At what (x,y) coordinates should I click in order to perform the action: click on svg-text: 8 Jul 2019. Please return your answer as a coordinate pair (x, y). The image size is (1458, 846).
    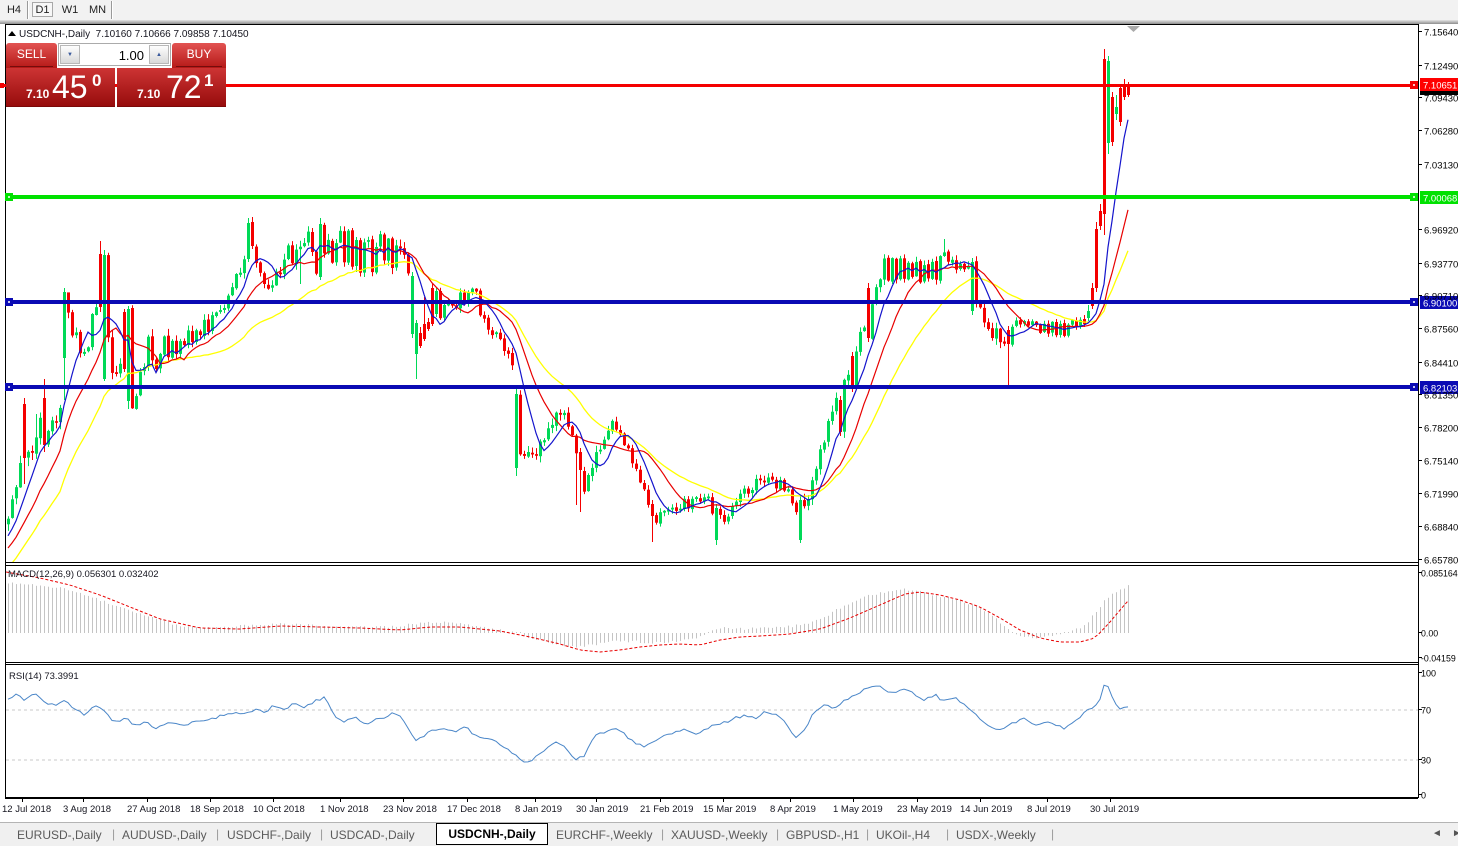
    Looking at the image, I should click on (1049, 809).